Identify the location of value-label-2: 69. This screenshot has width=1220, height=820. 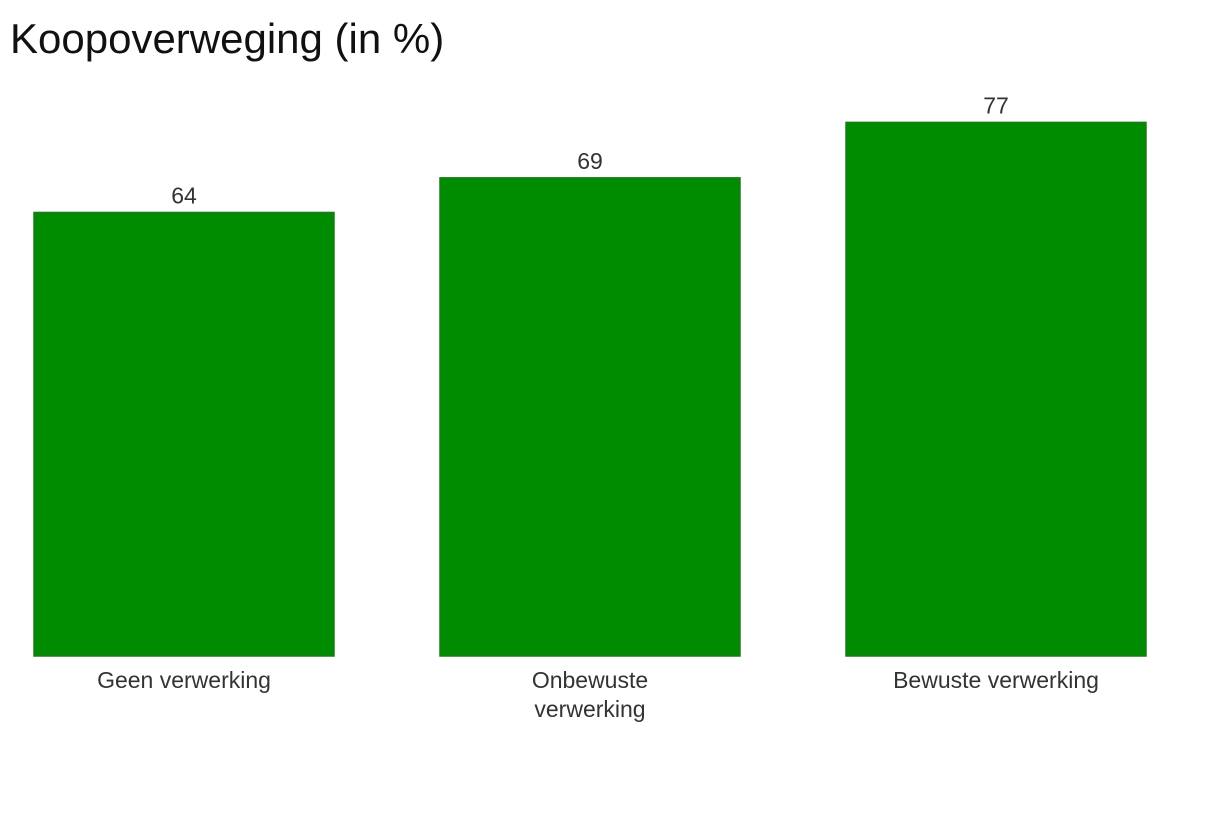
(590, 161).